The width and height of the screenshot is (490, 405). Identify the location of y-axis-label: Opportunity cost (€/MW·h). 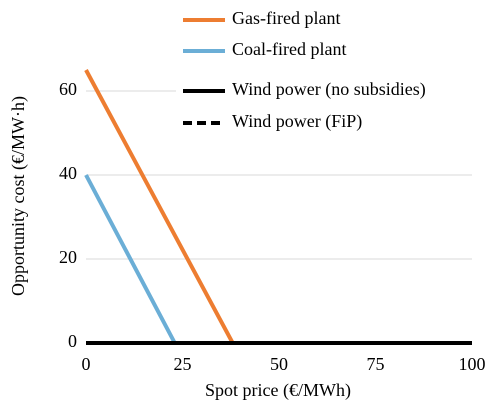
(18, 196).